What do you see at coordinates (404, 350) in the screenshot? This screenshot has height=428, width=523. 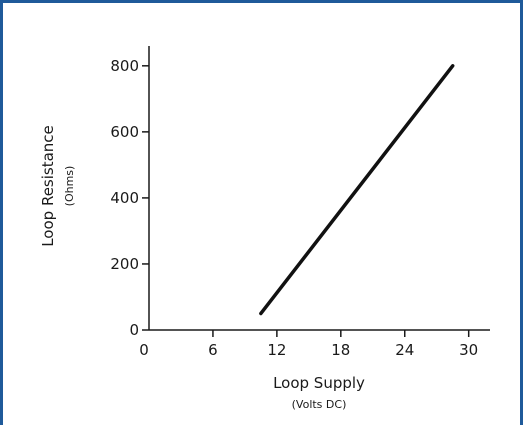 I see `x-tick-label: 24` at bounding box center [404, 350].